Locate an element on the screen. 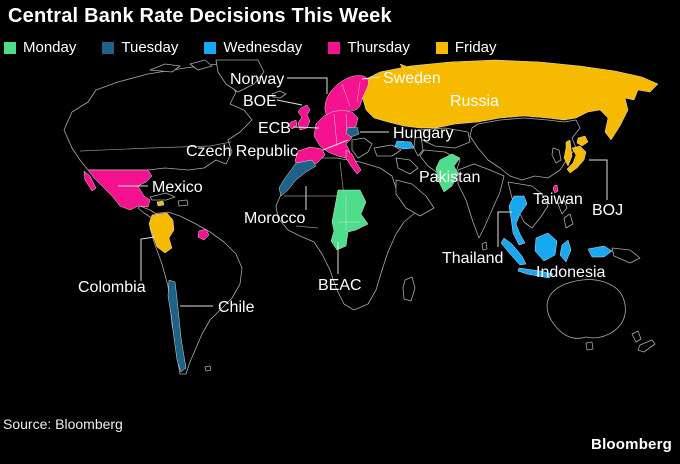 Image resolution: width=680 pixels, height=464 pixels. arabia-outline is located at coordinates (415, 198).